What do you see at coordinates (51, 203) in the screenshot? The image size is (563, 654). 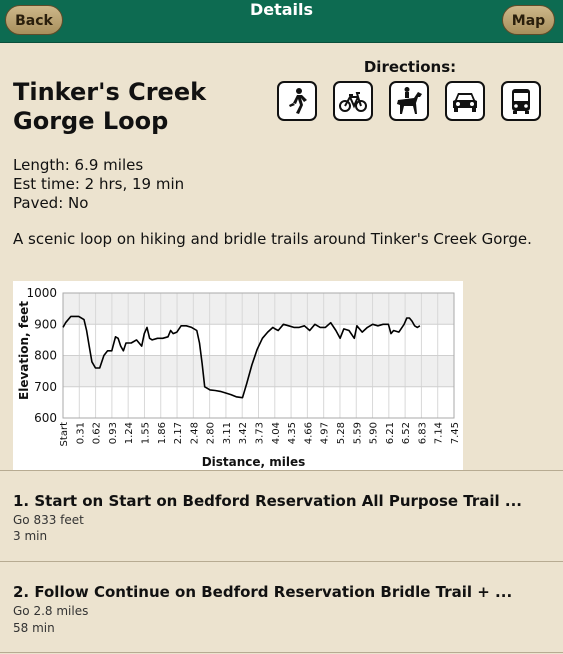 I see `trail-paved: Paved: No` at bounding box center [51, 203].